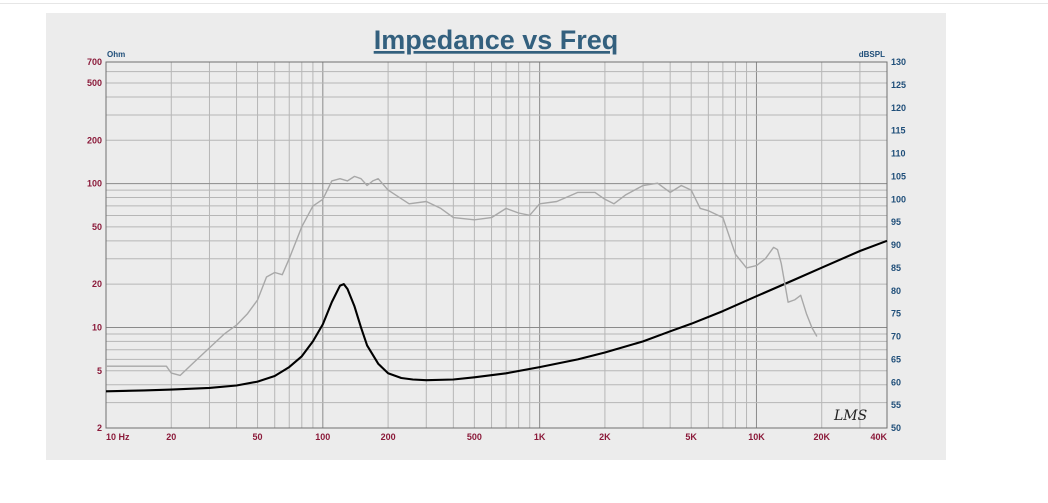  What do you see at coordinates (97, 327) in the screenshot?
I see `y-left-tick-label: 10` at bounding box center [97, 327].